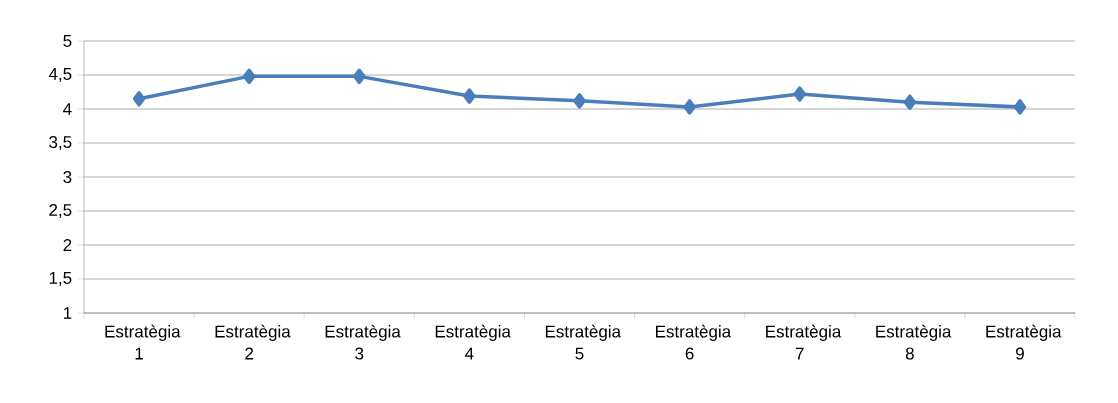 This screenshot has width=1118, height=403. I want to click on x-tick-label: Estratègia 1, so click(143, 342).